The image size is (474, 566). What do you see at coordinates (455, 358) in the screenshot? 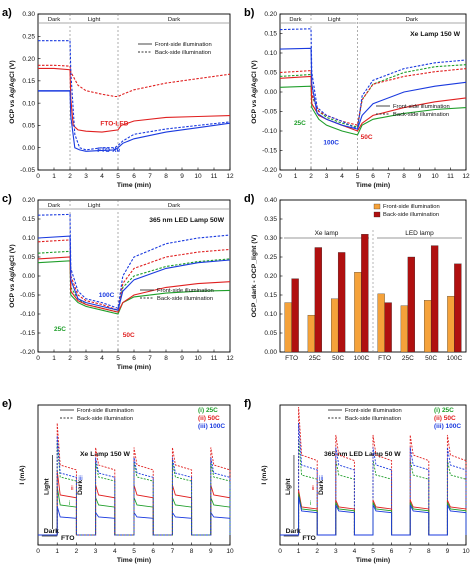
I see `x-tick-label: 100C` at bounding box center [455, 358].